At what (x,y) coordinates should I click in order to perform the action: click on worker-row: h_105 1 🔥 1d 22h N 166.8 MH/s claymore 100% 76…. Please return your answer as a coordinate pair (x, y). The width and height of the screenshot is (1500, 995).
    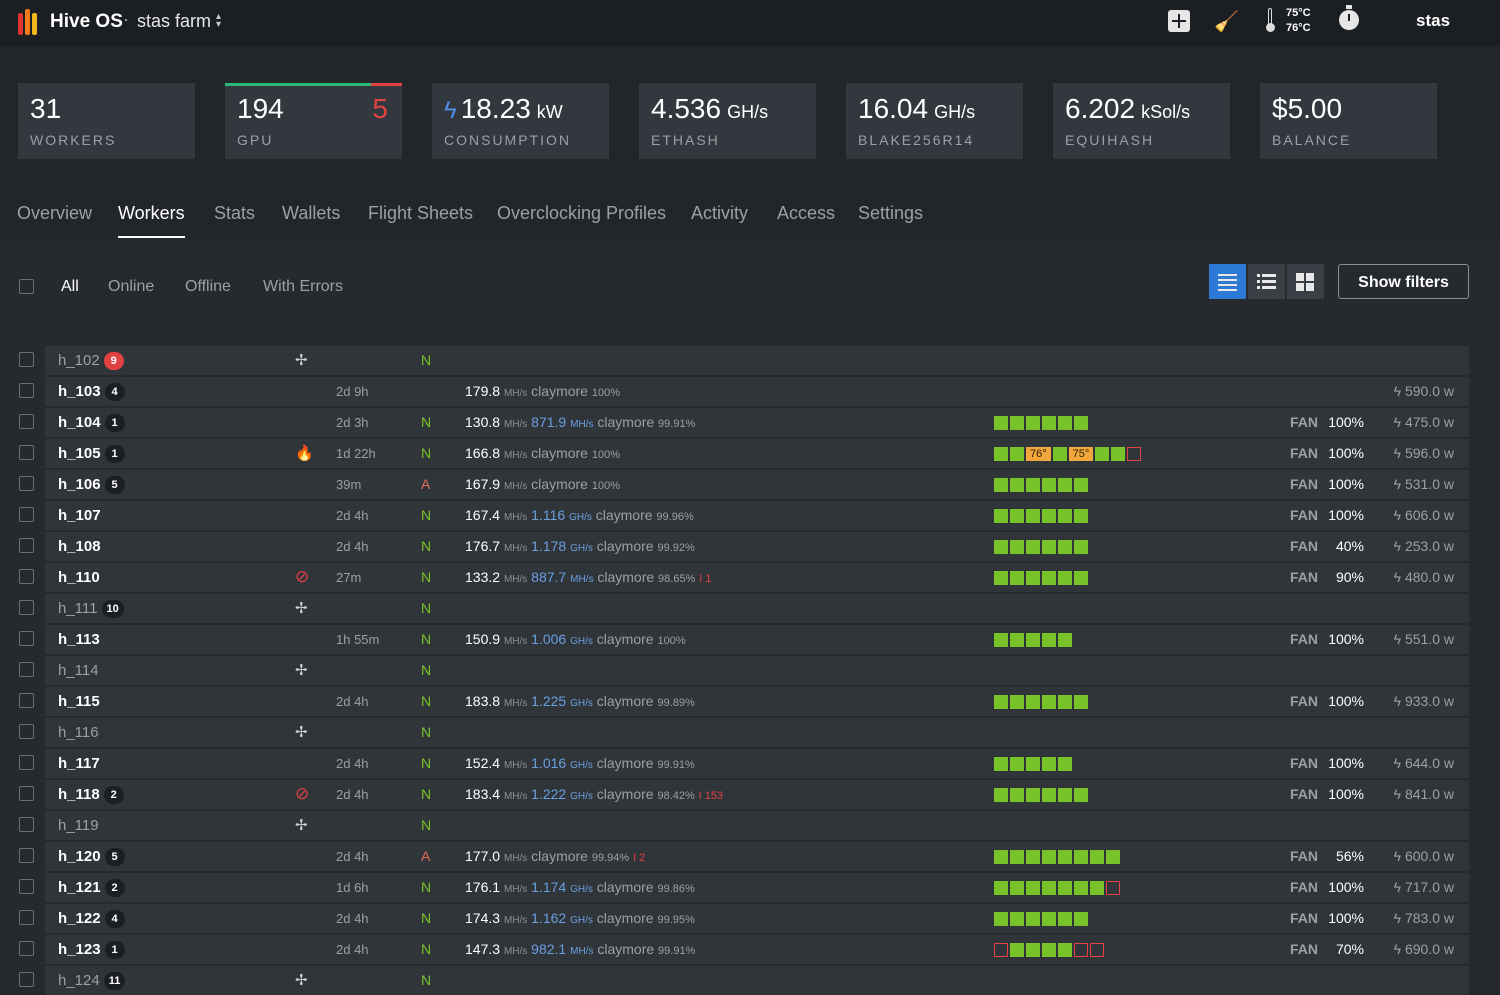
    Looking at the image, I should click on (757, 453).